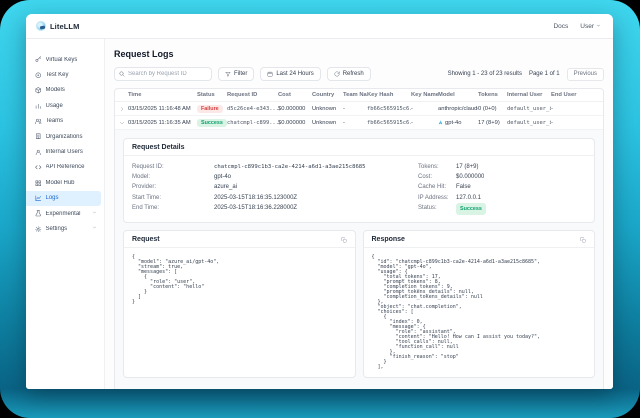  Describe the element at coordinates (38, 229) in the screenshot. I see `gear-icon` at that location.